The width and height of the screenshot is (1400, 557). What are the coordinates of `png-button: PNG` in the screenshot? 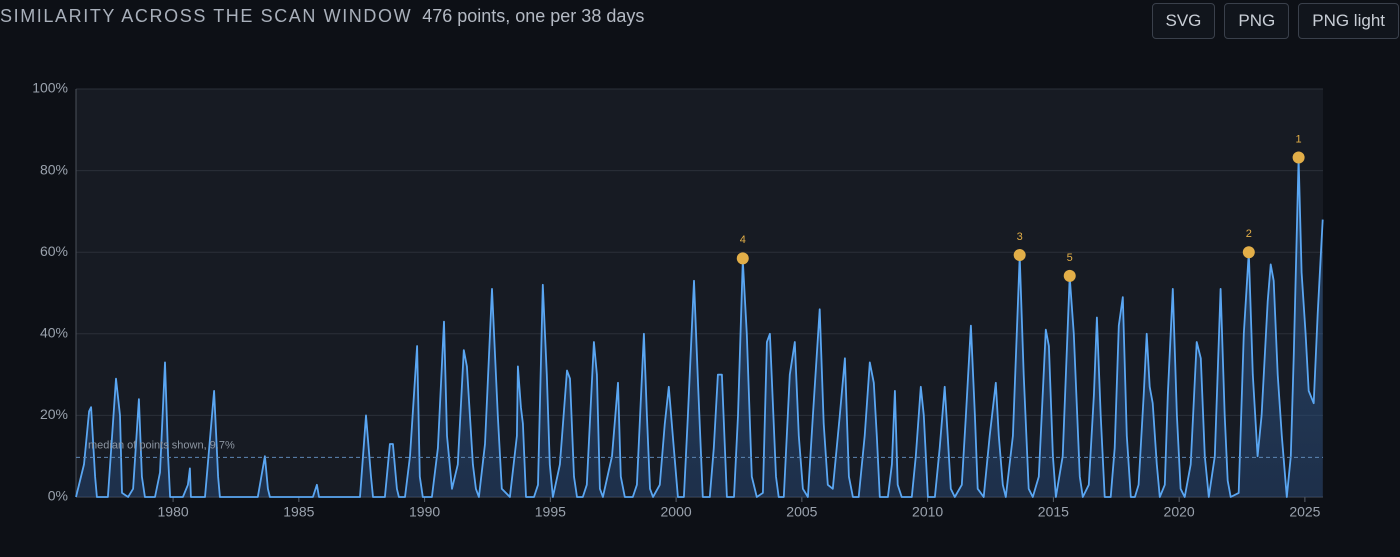 It's located at (1257, 21).